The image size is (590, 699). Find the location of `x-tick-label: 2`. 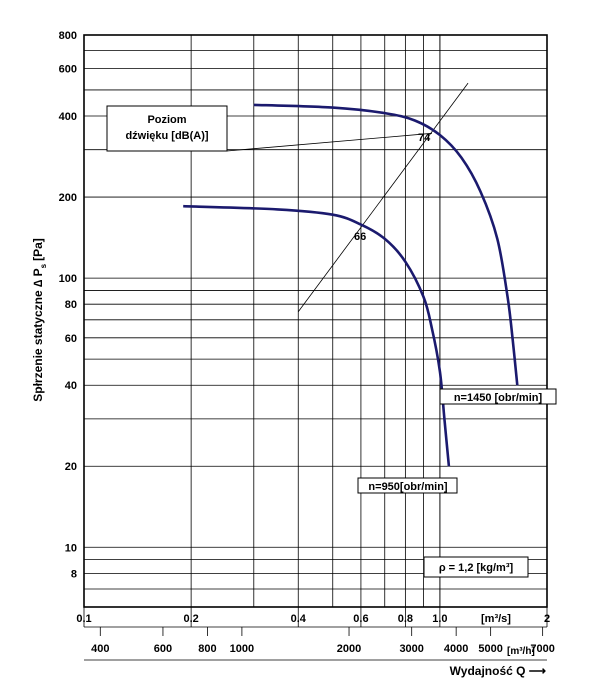

x-tick-label: 2 is located at coordinates (547, 619).